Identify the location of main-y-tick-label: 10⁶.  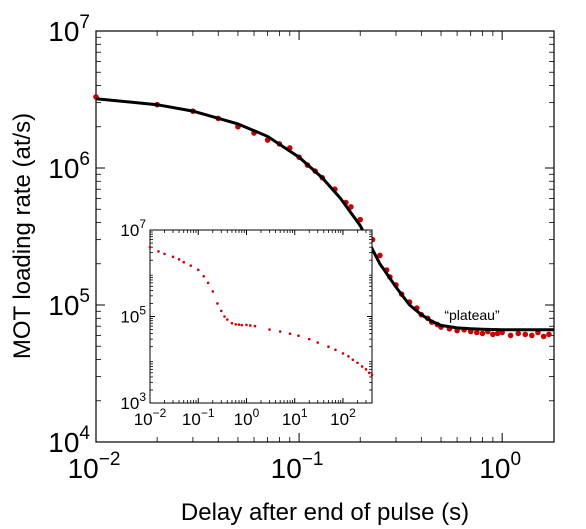
(69, 166).